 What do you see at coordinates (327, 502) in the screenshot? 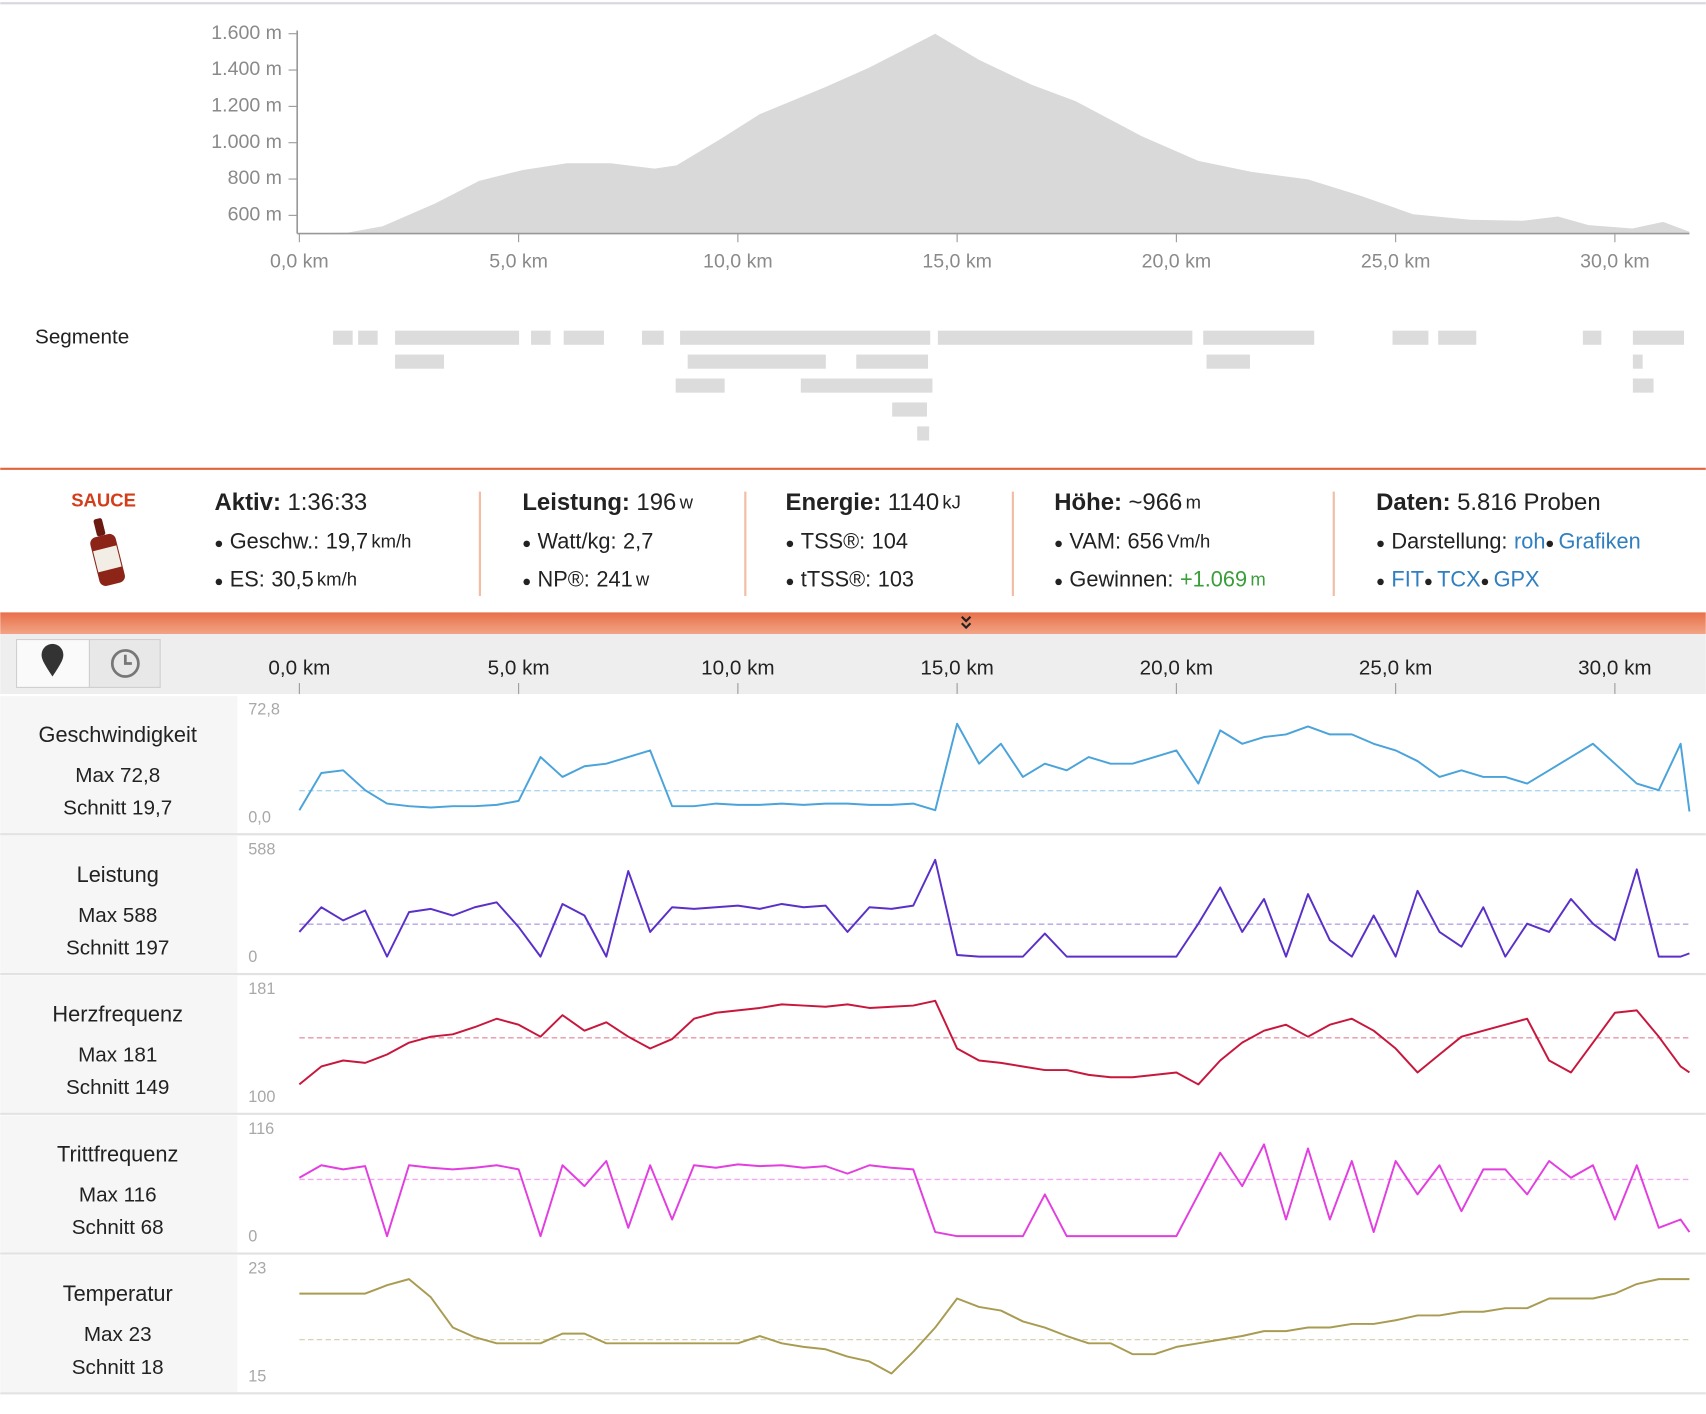
I see `stat-value: 1:36:33` at bounding box center [327, 502].